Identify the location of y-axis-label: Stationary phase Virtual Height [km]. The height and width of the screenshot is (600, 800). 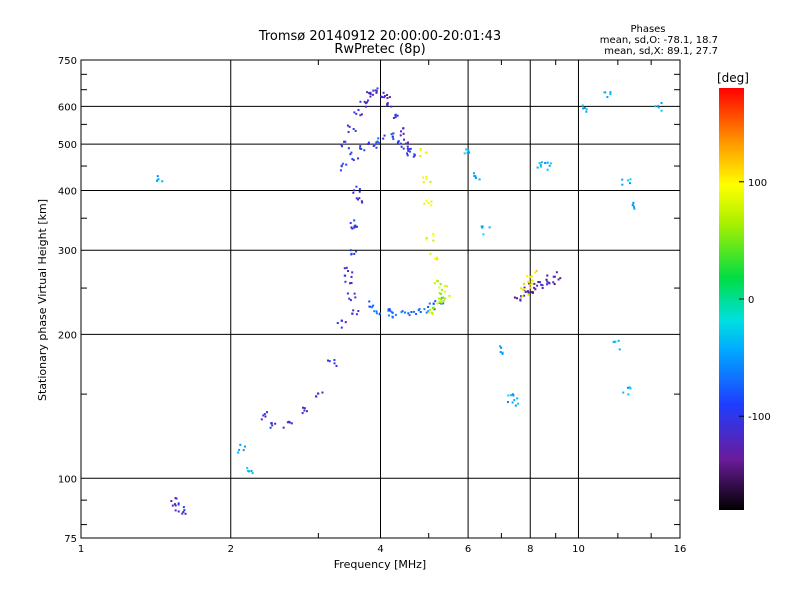
(42, 300).